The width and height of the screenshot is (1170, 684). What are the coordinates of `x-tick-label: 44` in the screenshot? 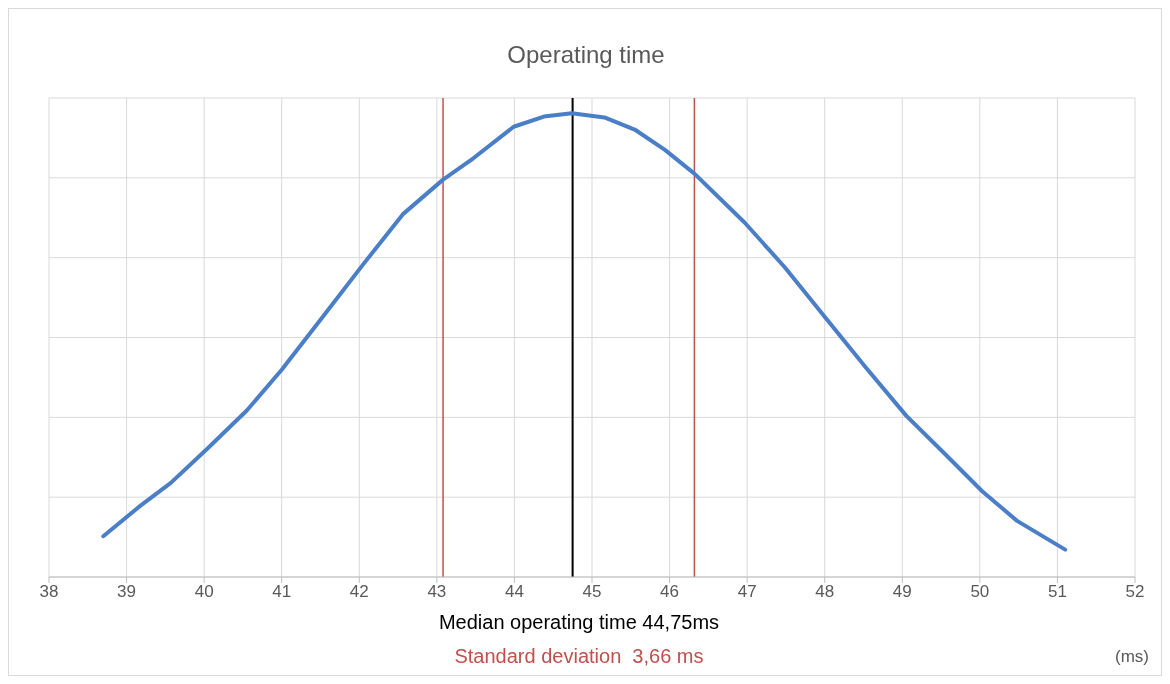 It's located at (514, 592).